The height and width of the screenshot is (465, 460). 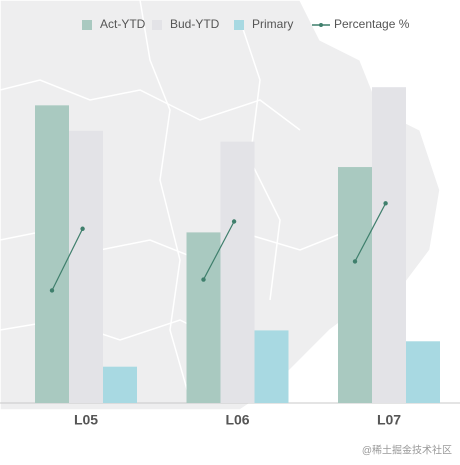 What do you see at coordinates (372, 24) in the screenshot?
I see `legend-label: Percentage %` at bounding box center [372, 24].